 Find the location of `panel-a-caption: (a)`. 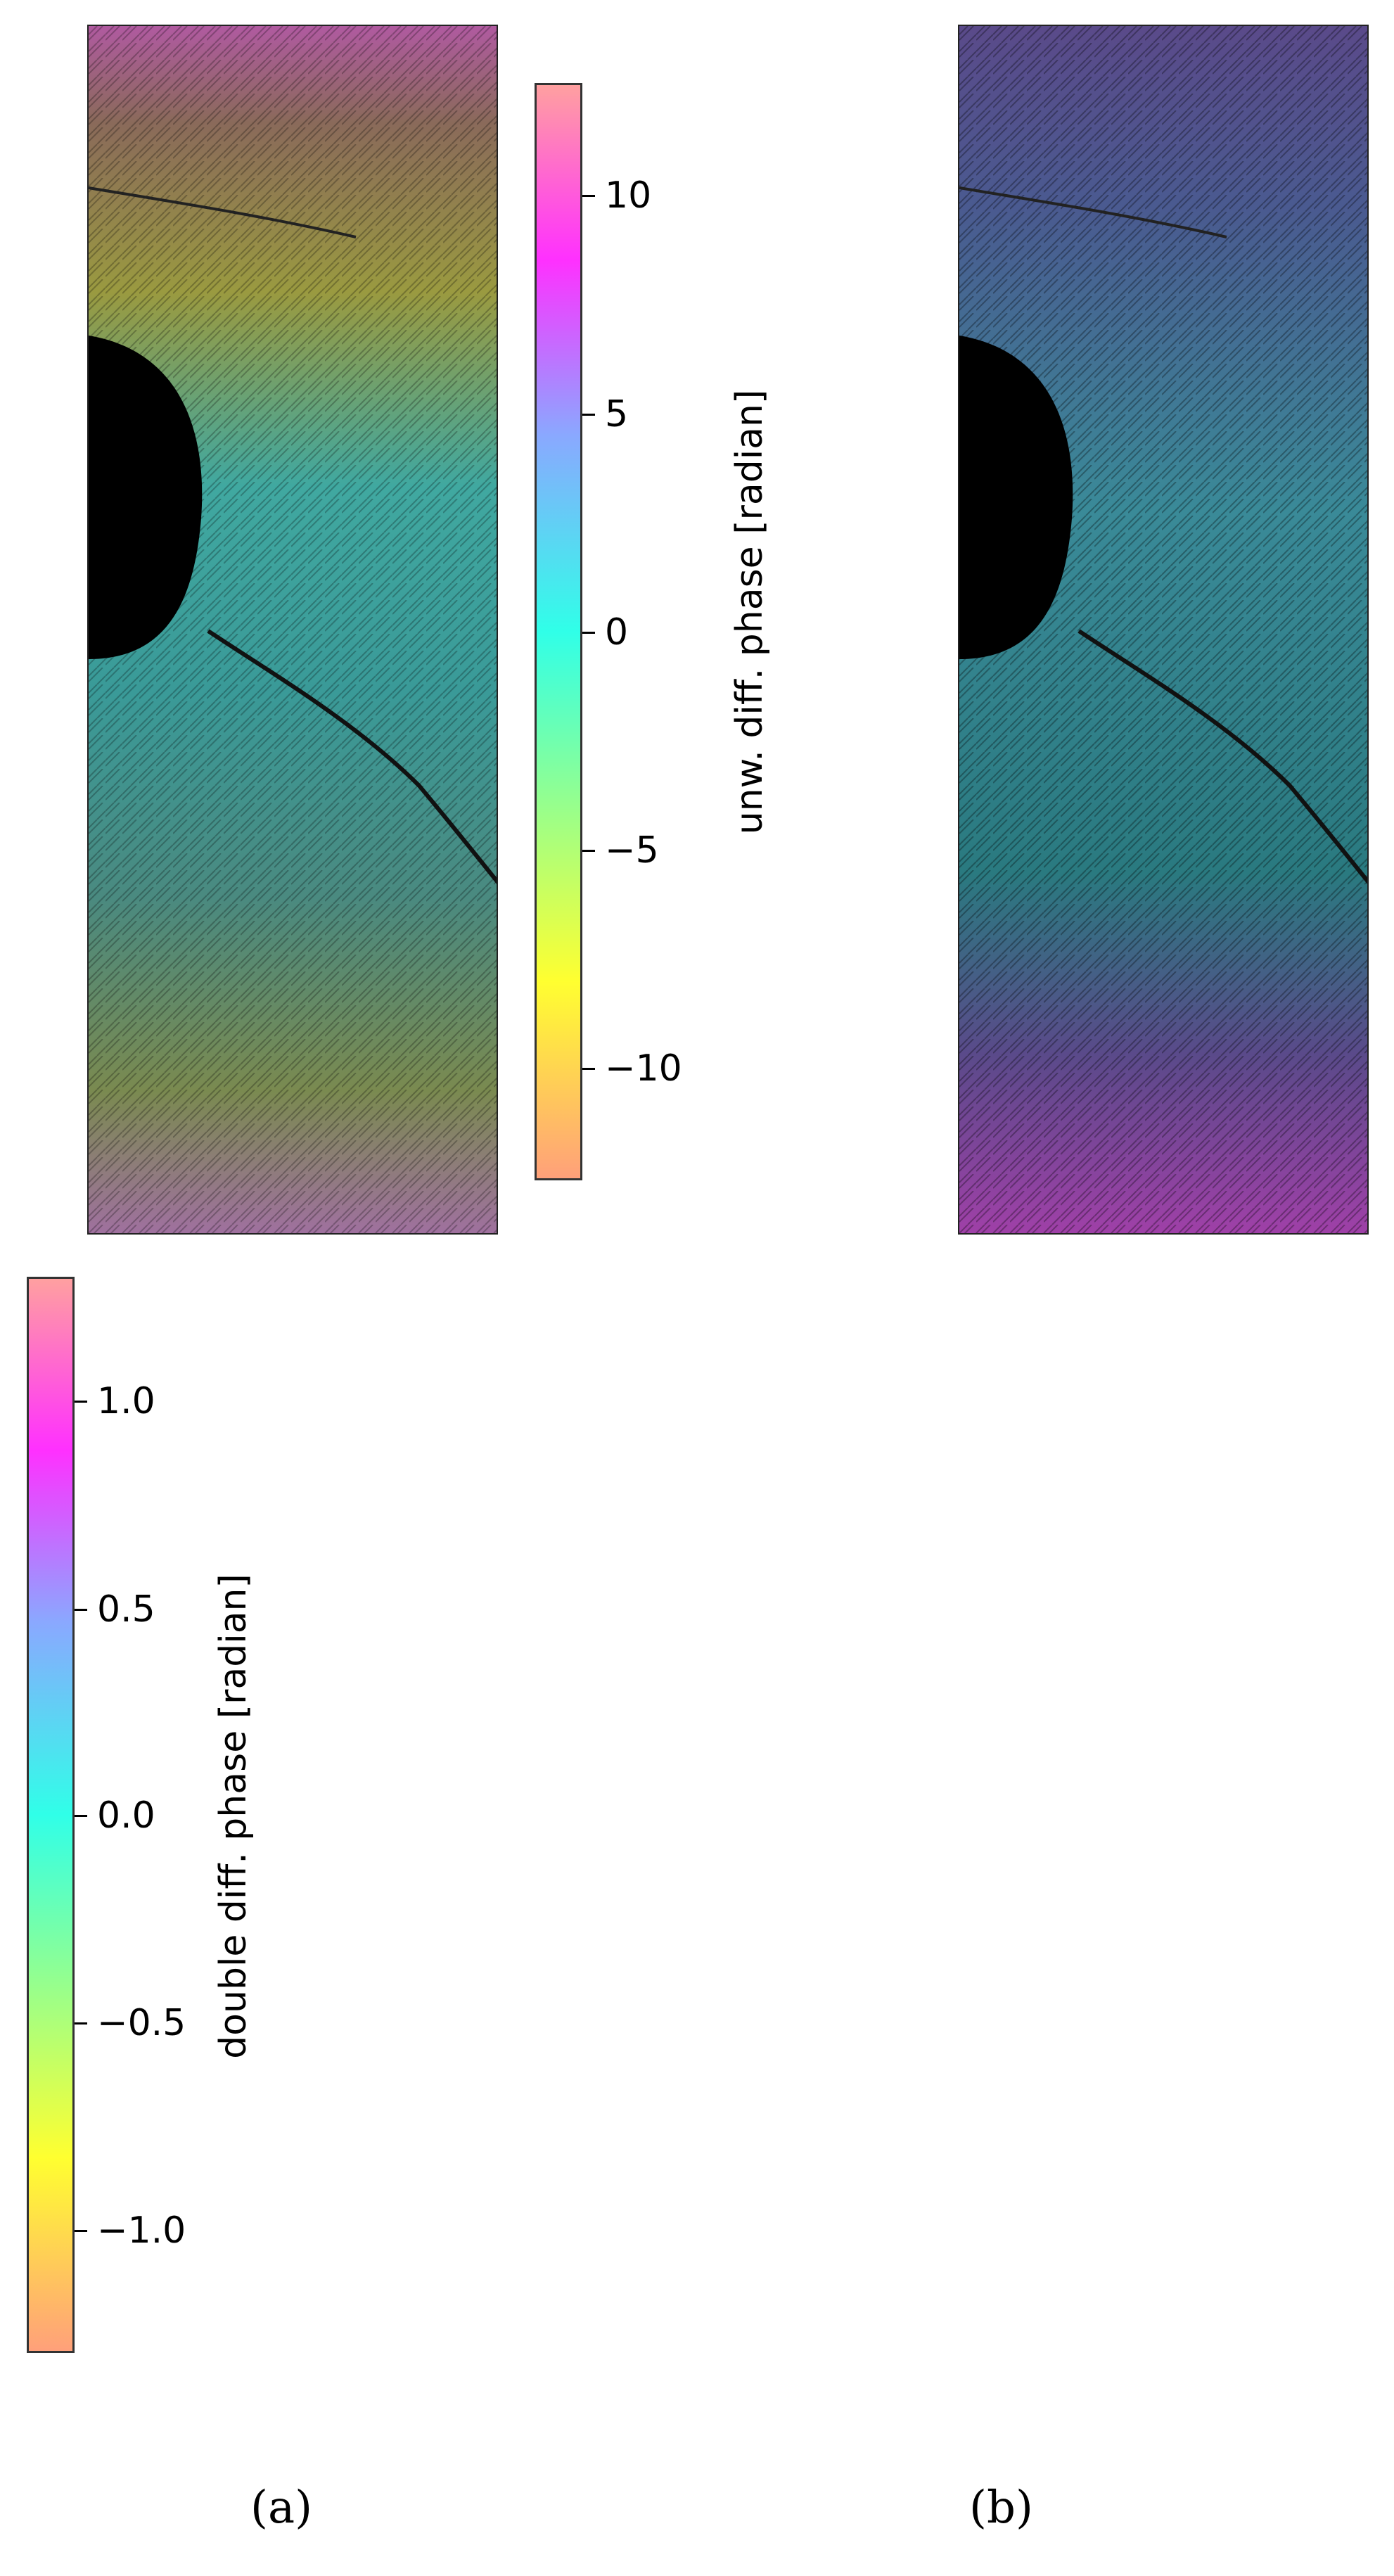

panel-a-caption: (a) is located at coordinates (281, 2508).